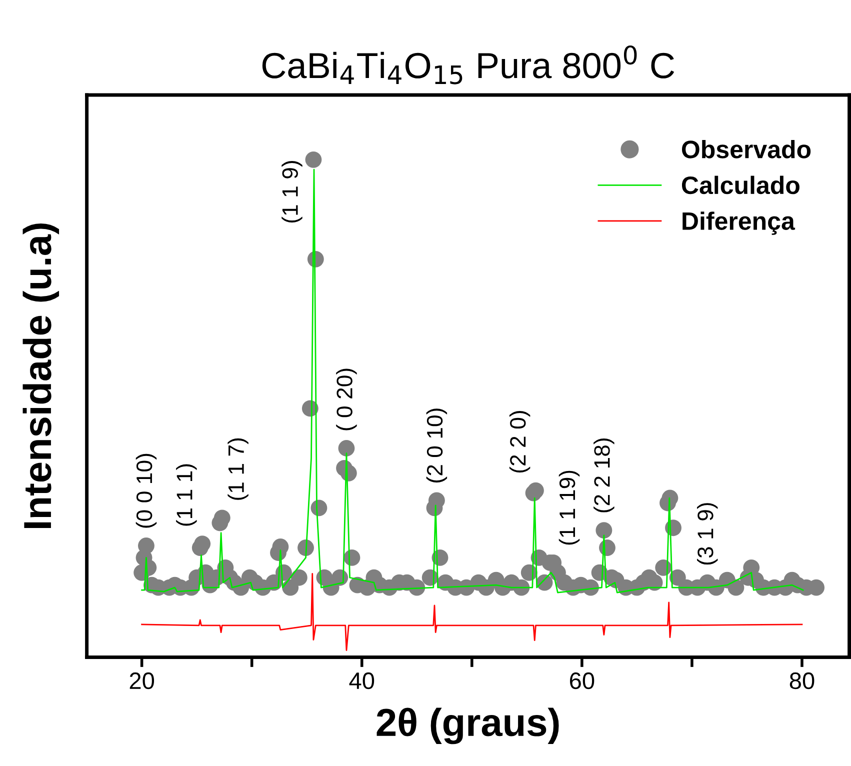  What do you see at coordinates (519, 441) in the screenshot?
I see `annotation: (2 2 0)` at bounding box center [519, 441].